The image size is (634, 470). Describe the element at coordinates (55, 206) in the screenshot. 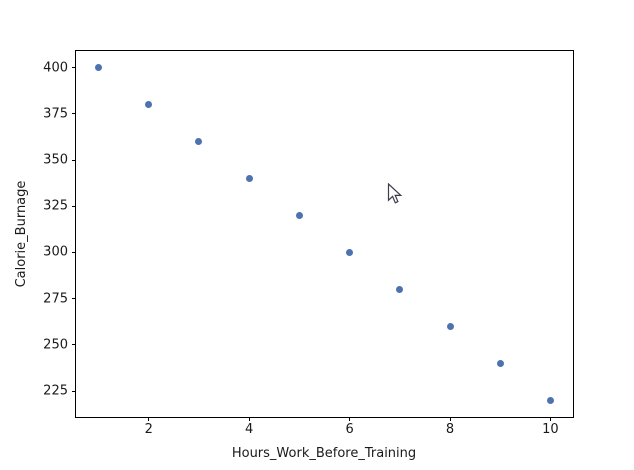

I see `y-axis-tick-label: 325` at that location.